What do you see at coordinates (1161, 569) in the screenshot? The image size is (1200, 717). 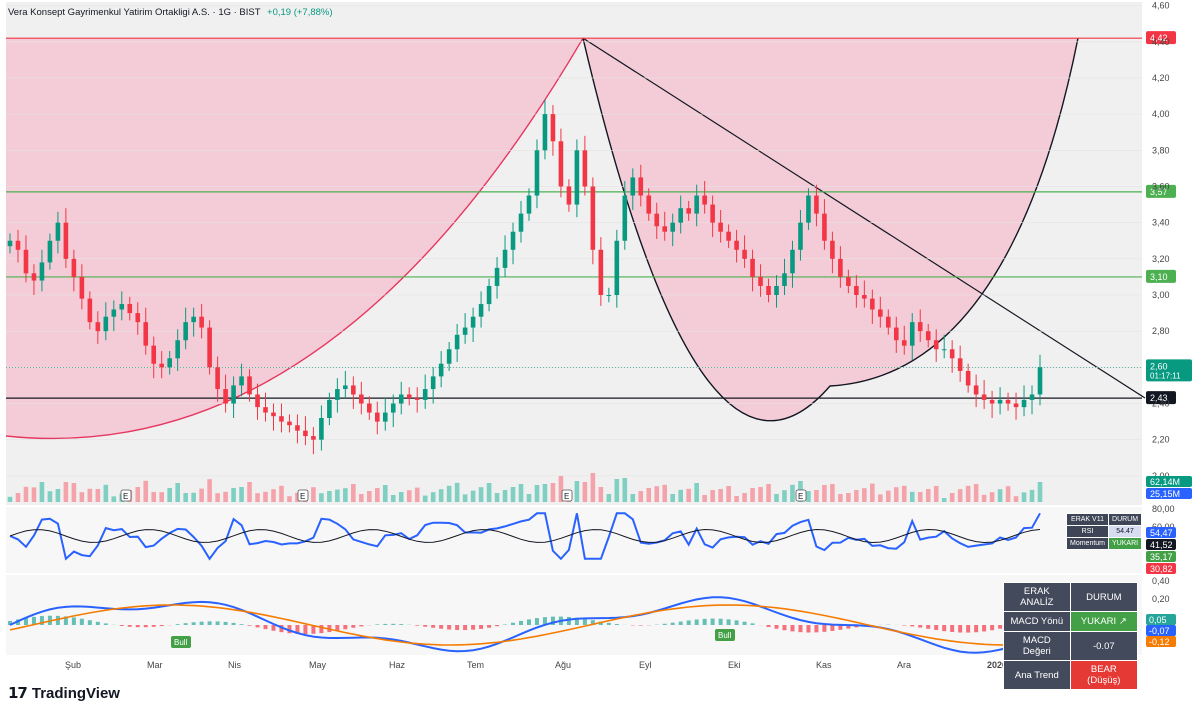 I see `rsi-badge-label: 30,82` at bounding box center [1161, 569].